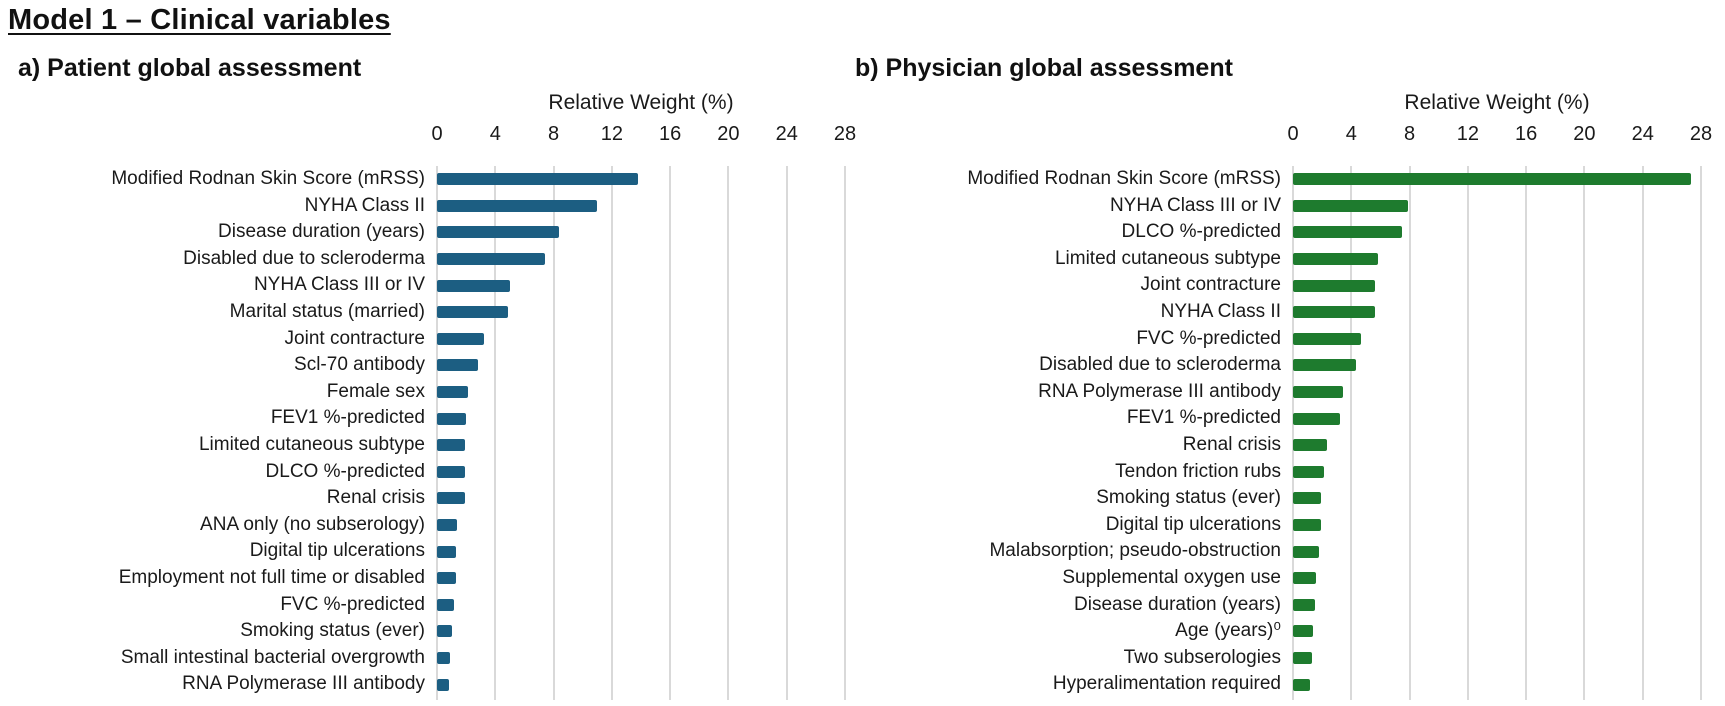 The width and height of the screenshot is (1725, 706). I want to click on category-label: Limited cutaneous subtype, so click(1167, 258).